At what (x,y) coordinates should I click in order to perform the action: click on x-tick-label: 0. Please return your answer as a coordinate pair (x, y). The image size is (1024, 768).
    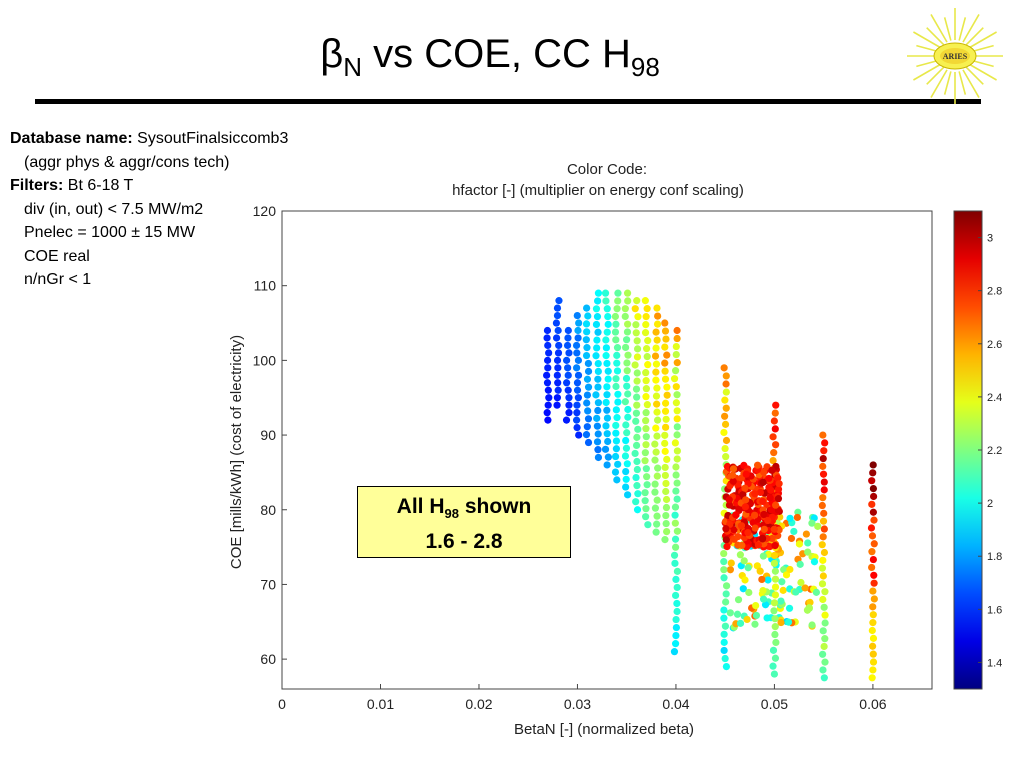
    Looking at the image, I should click on (282, 704).